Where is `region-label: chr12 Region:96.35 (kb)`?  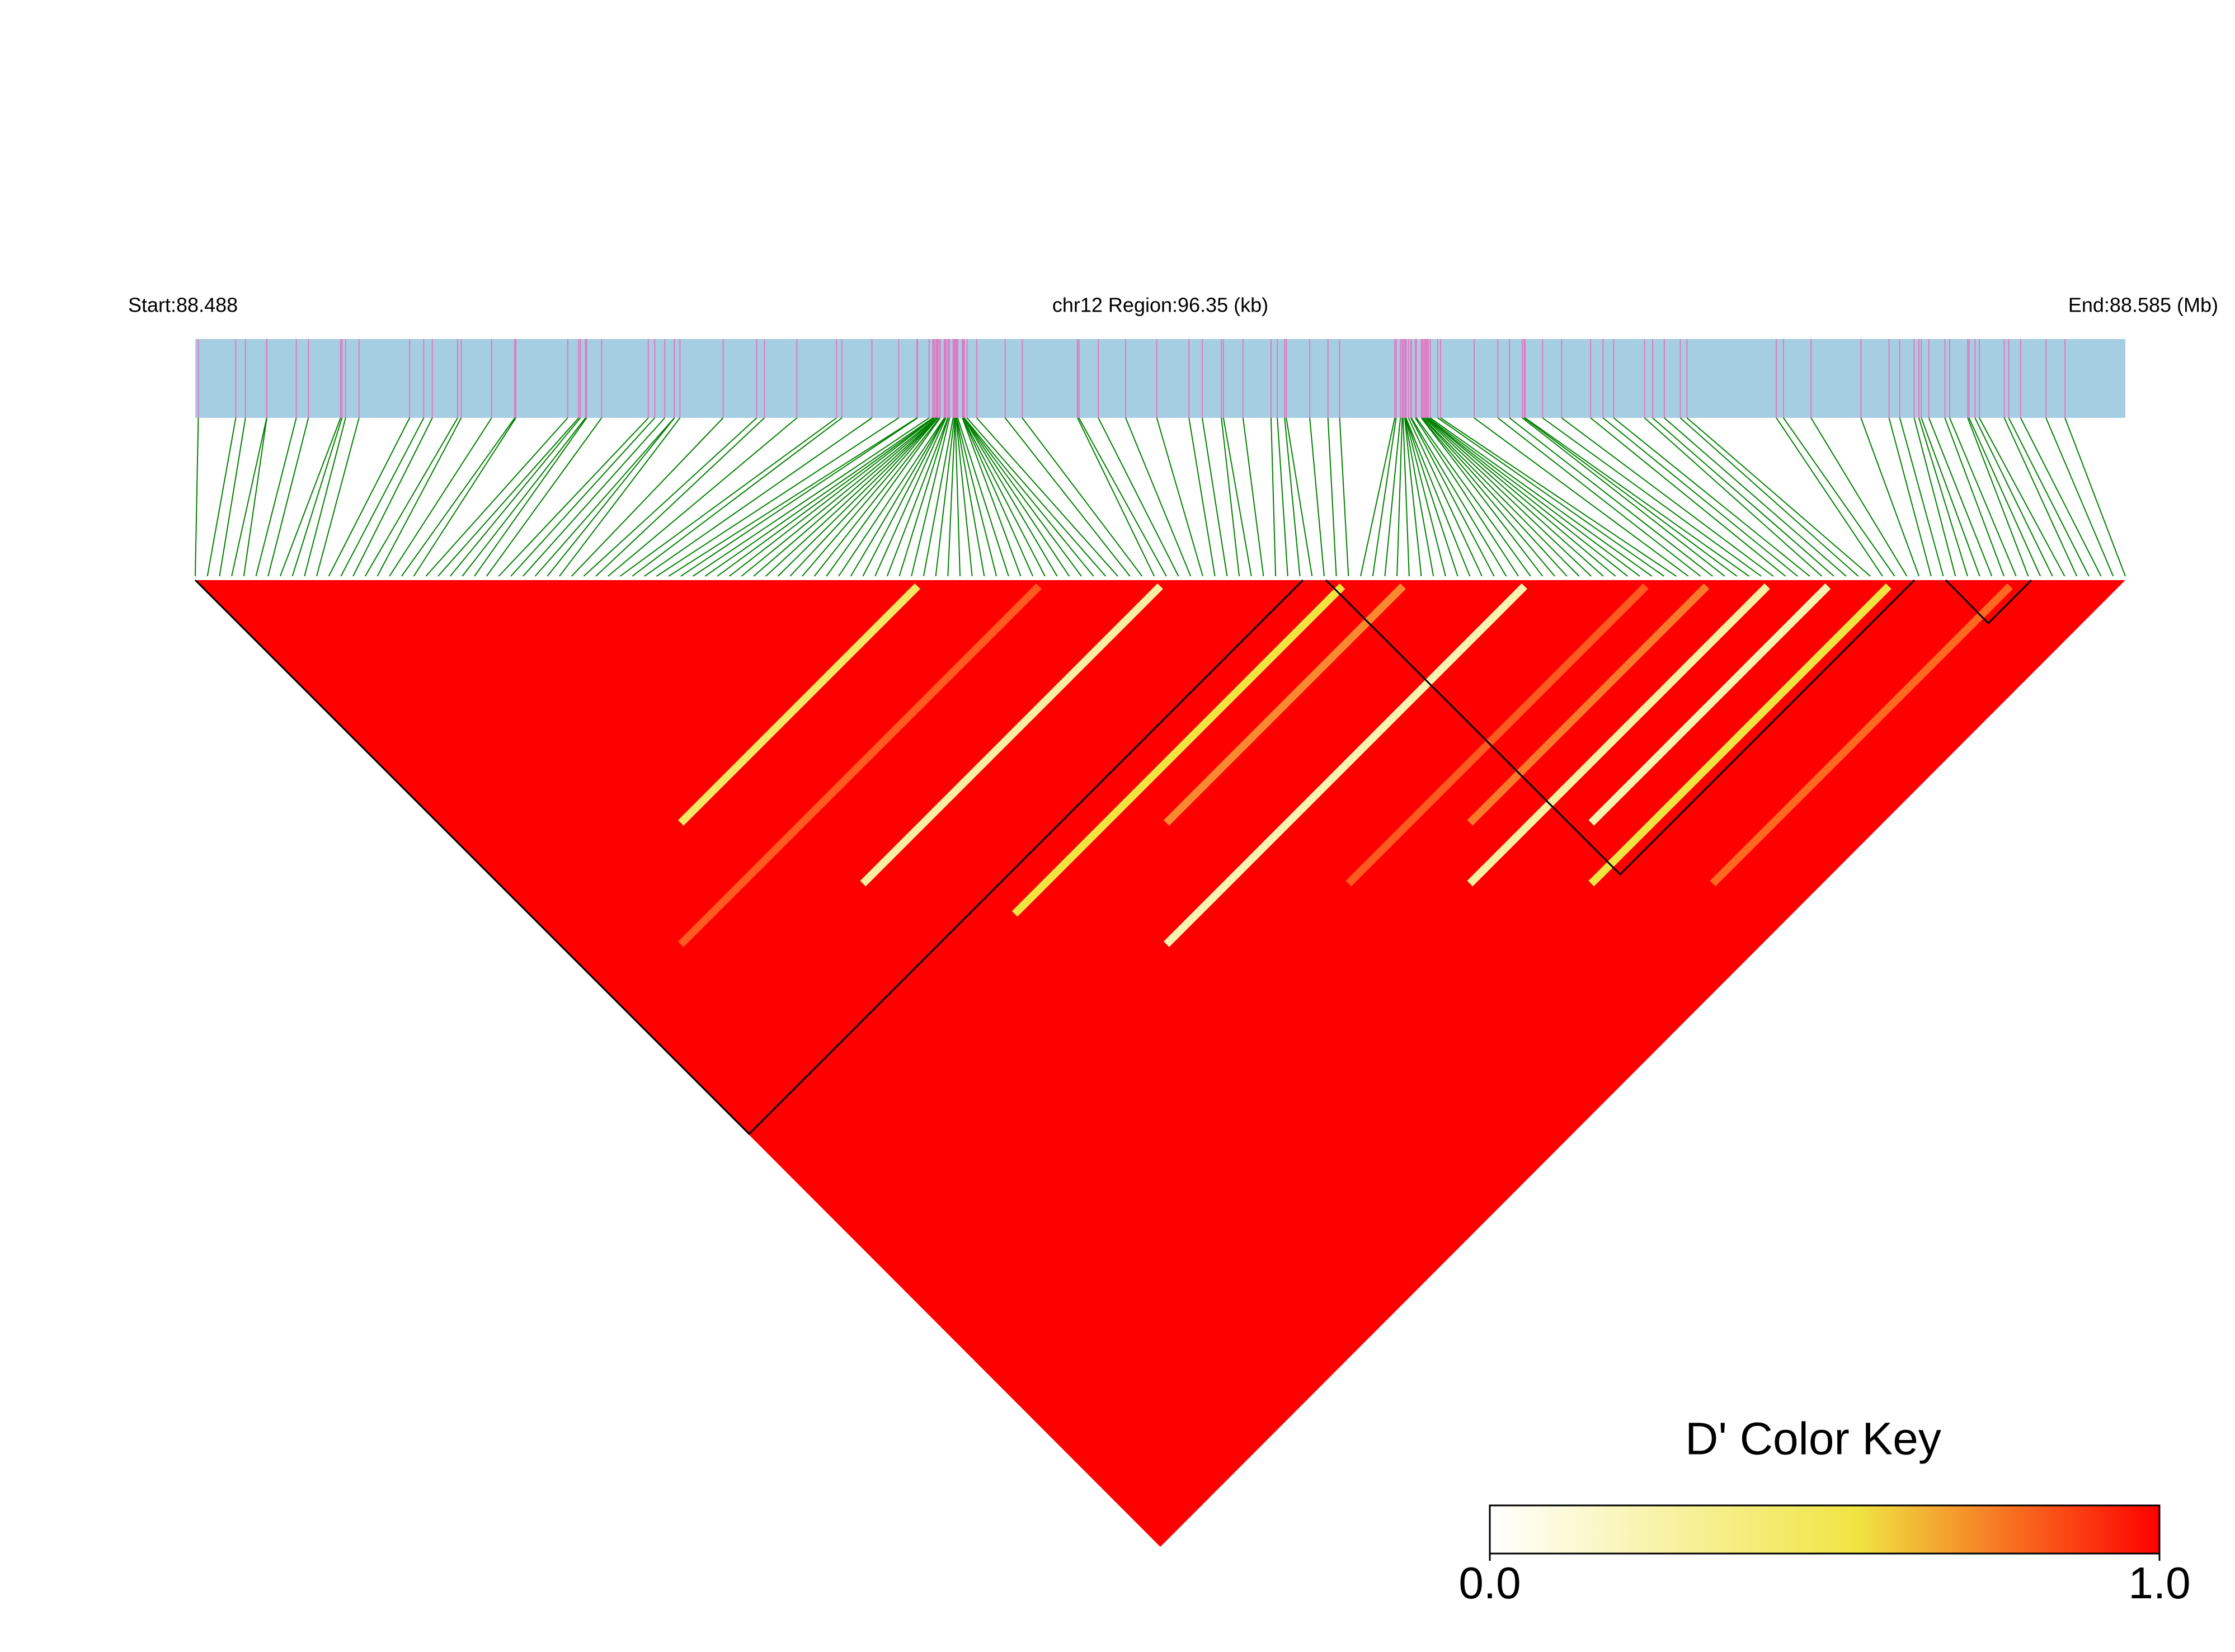 region-label: chr12 Region:96.35 (kb) is located at coordinates (1160, 306).